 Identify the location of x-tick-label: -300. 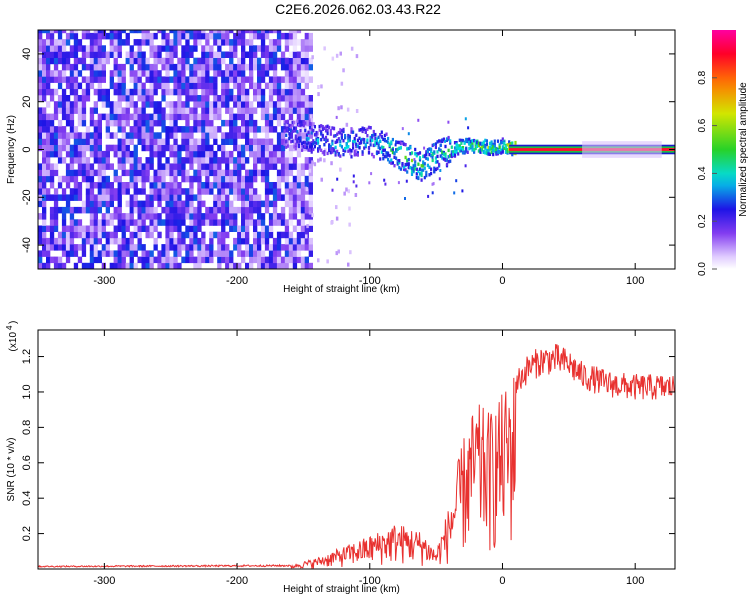
(104, 581).